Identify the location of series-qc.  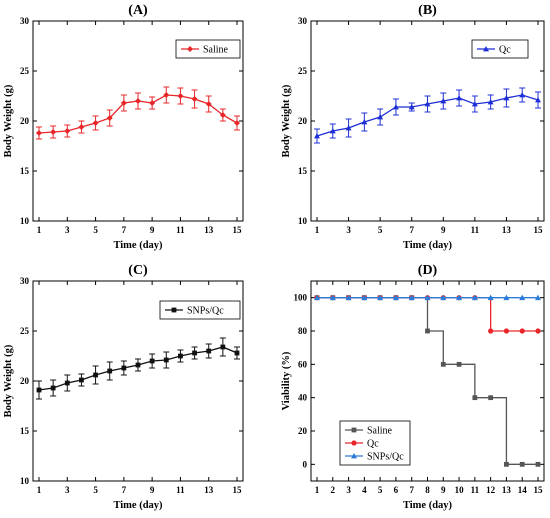
(427, 115).